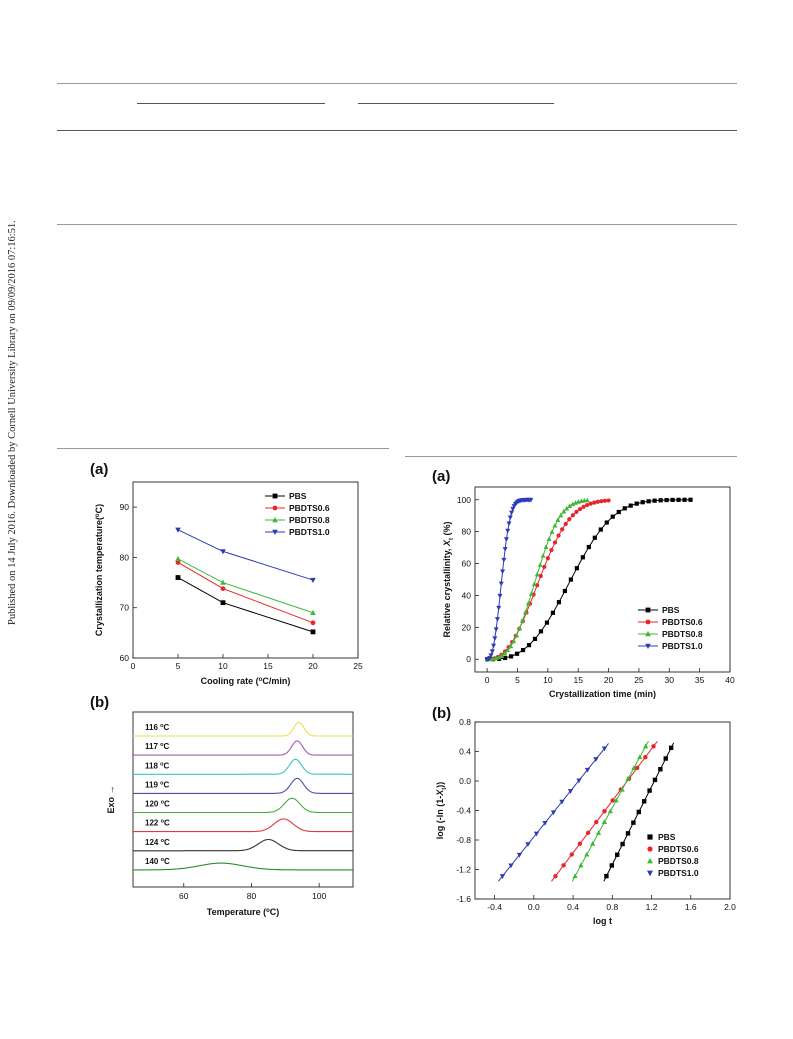  I want to click on plot-frame, so click(602, 579).